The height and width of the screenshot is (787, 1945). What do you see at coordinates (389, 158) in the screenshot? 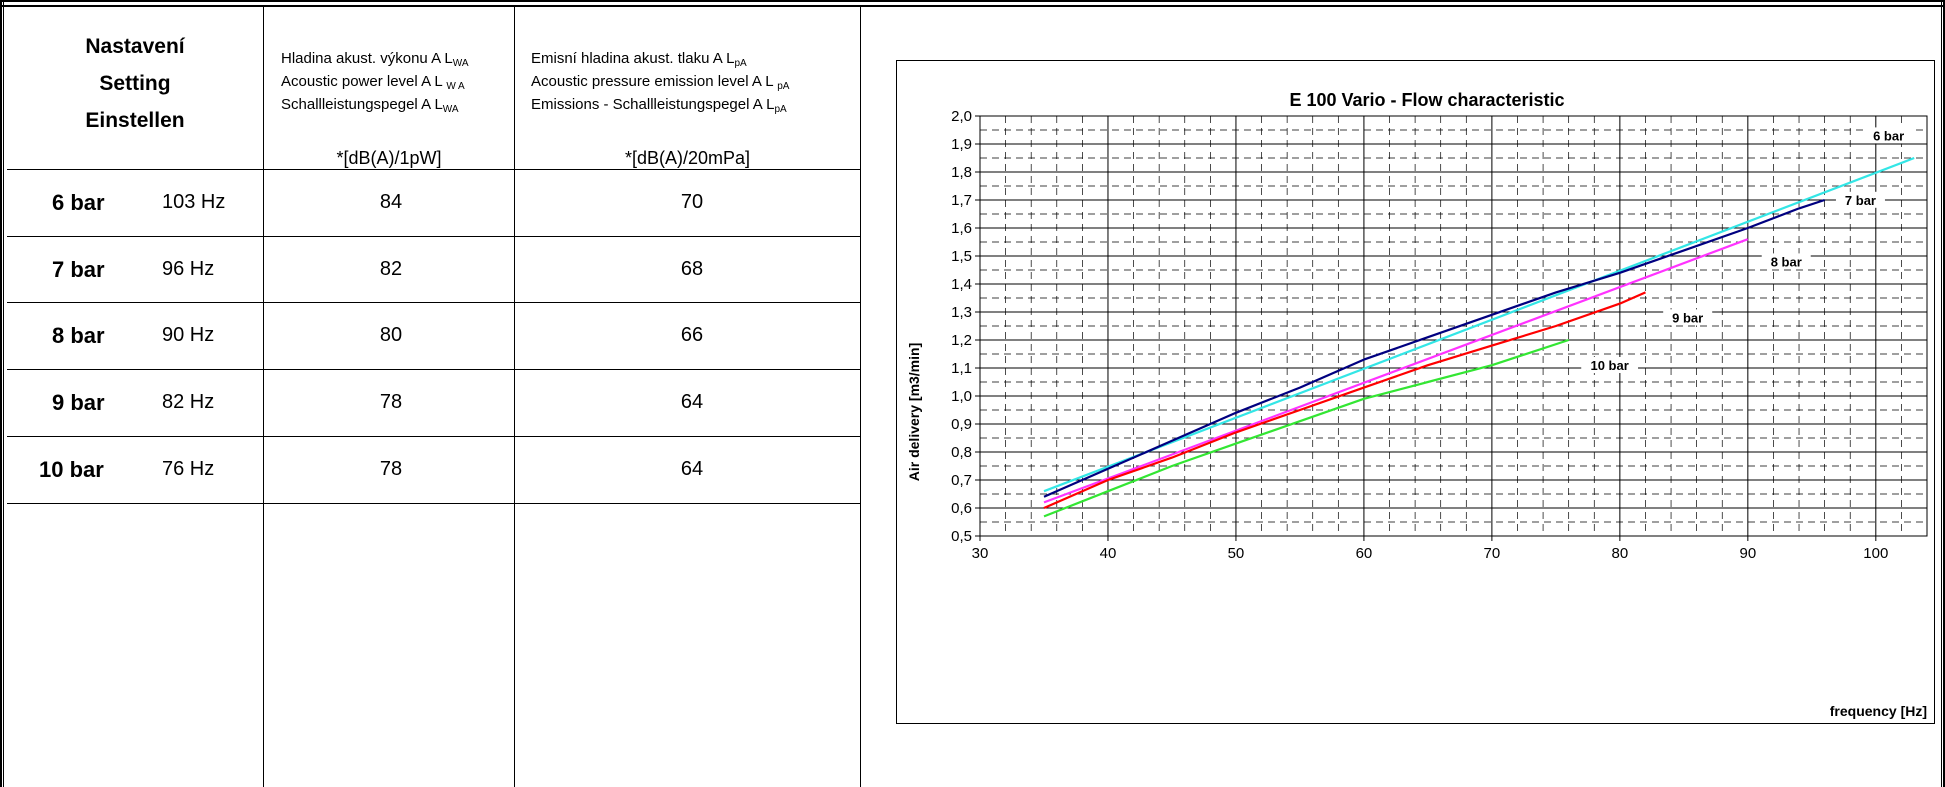
I see `lwa-unit: *[dB(A)/1pW]` at bounding box center [389, 158].